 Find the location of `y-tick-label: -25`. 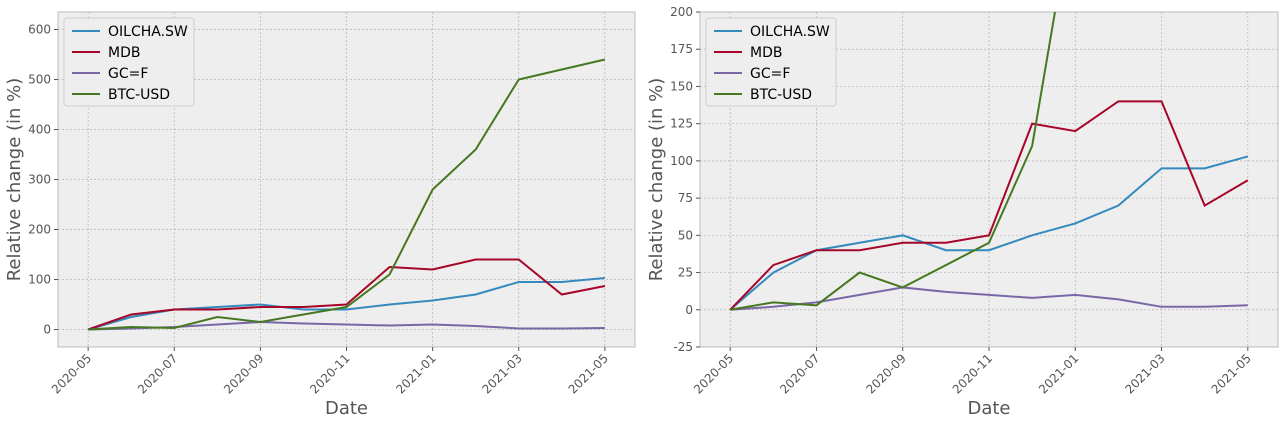

y-tick-label: -25 is located at coordinates (683, 347).